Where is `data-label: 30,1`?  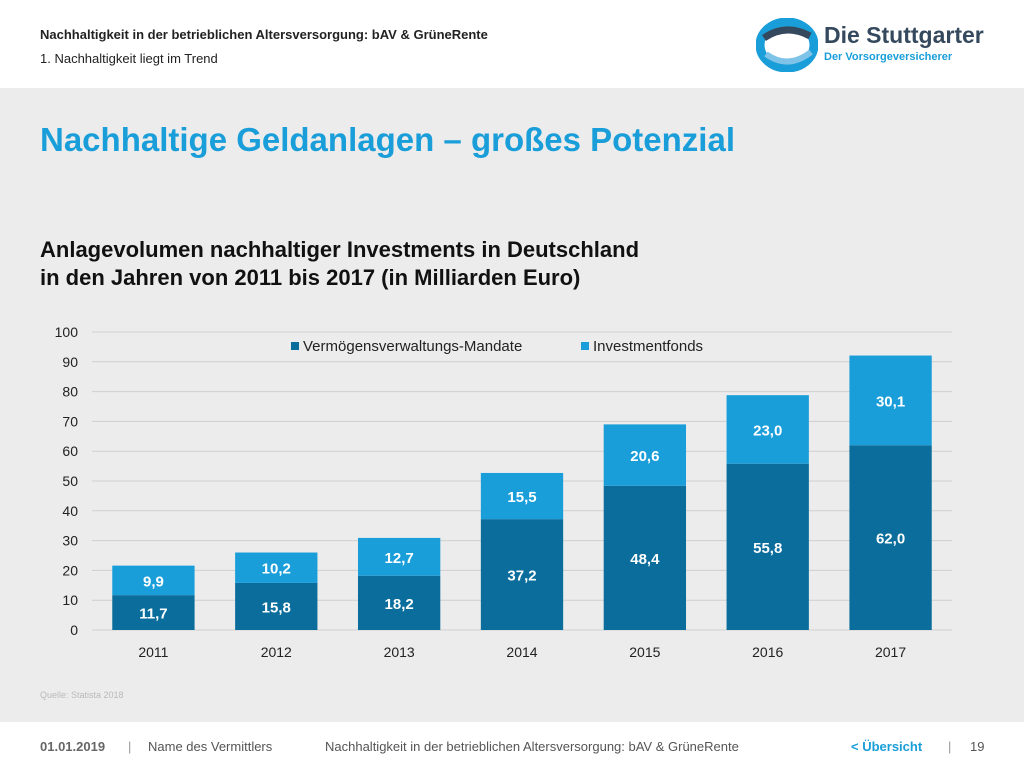 data-label: 30,1 is located at coordinates (890, 401).